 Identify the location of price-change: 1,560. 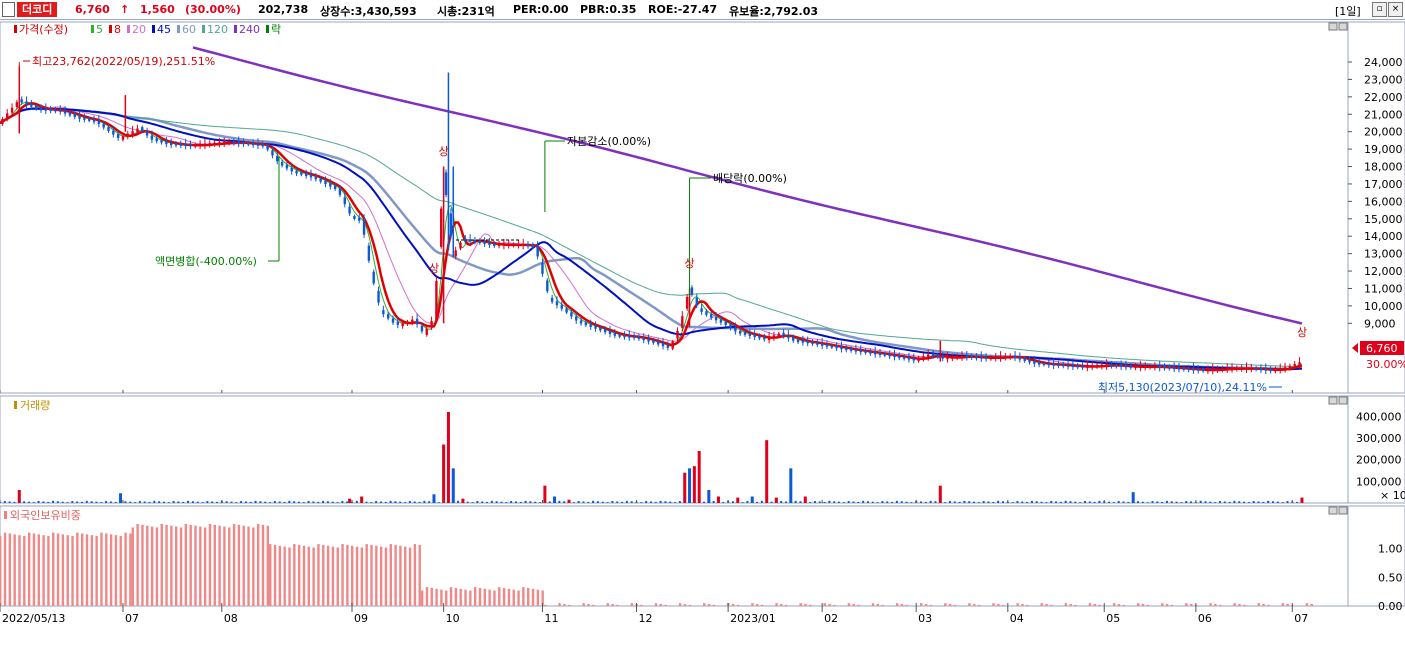
(157, 9).